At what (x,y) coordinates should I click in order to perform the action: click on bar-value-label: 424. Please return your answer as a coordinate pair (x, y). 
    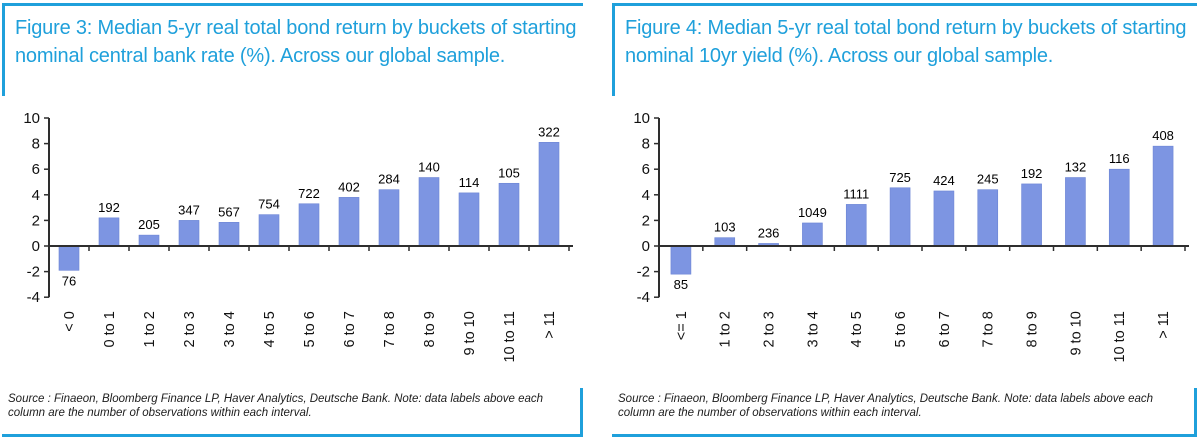
    Looking at the image, I should click on (944, 180).